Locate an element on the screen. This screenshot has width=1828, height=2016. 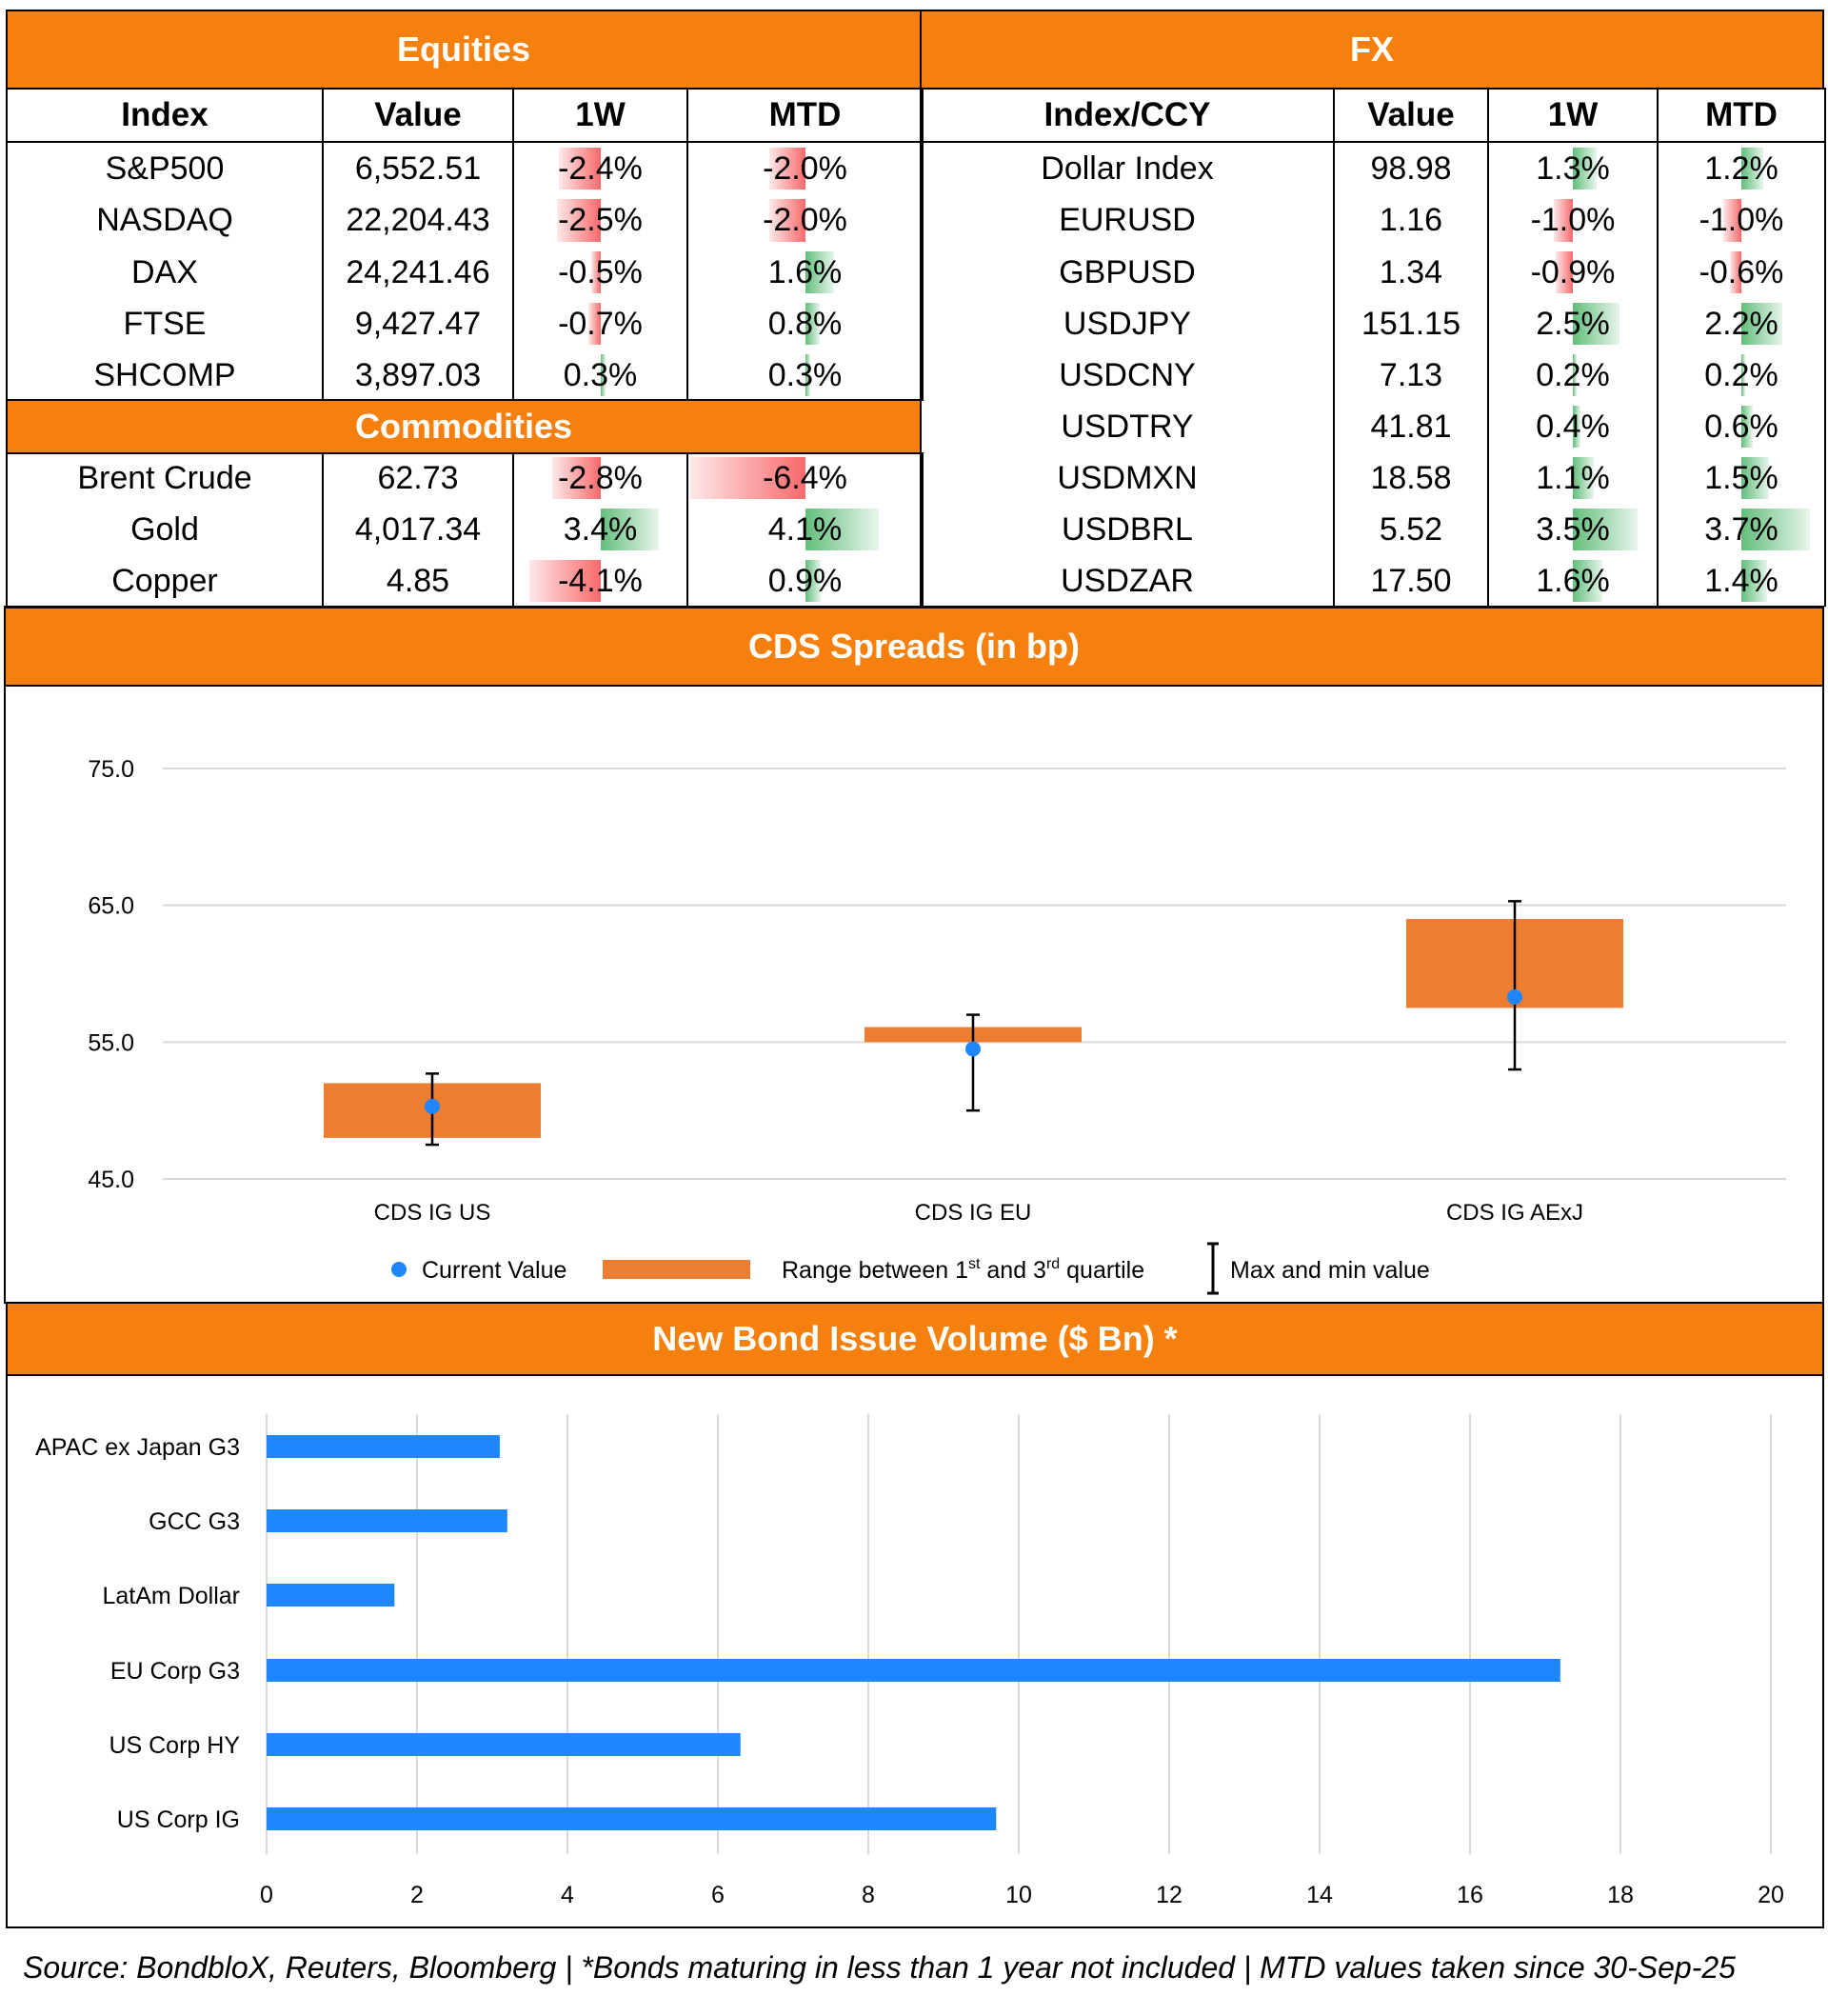
fx-header: FX is located at coordinates (1372, 50).